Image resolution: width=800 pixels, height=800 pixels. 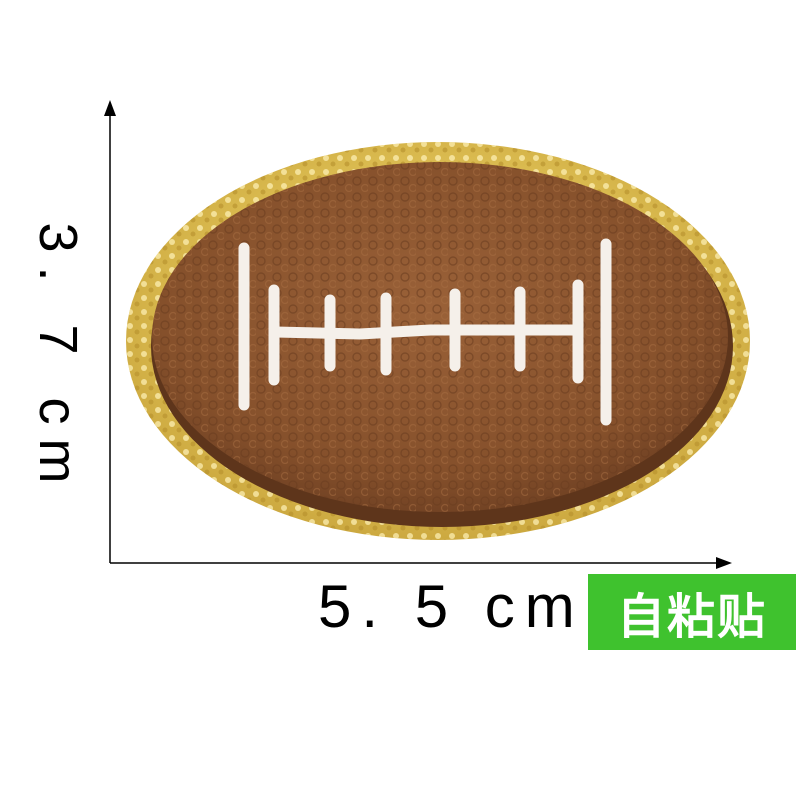 I want to click on self-adhesive-badge: 自粘贴, so click(x=692, y=612).